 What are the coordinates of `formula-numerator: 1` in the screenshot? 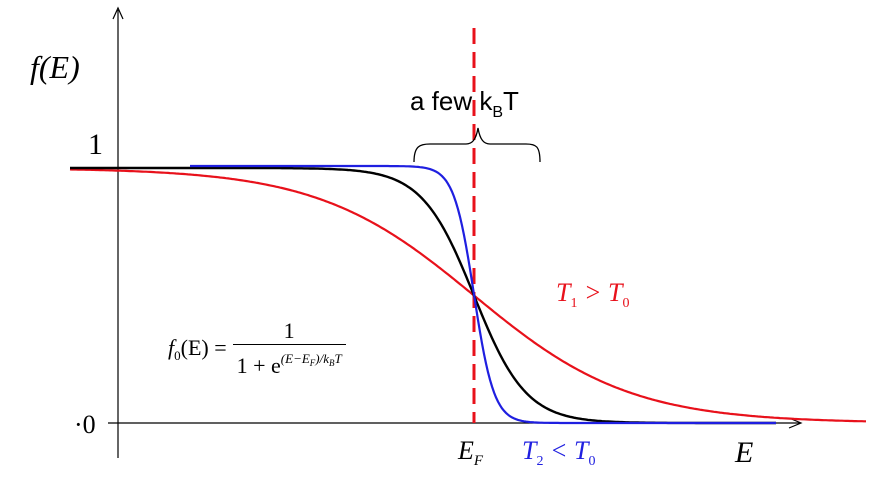 It's located at (289, 330).